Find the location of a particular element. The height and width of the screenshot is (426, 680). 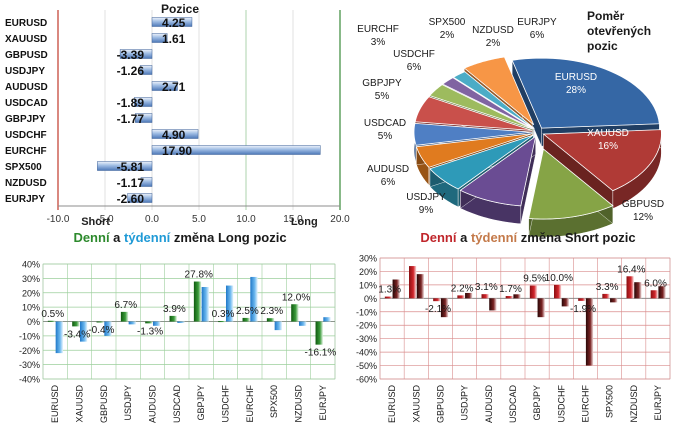

ratio-pie-slice-label: NZDUSD is located at coordinates (493, 30).